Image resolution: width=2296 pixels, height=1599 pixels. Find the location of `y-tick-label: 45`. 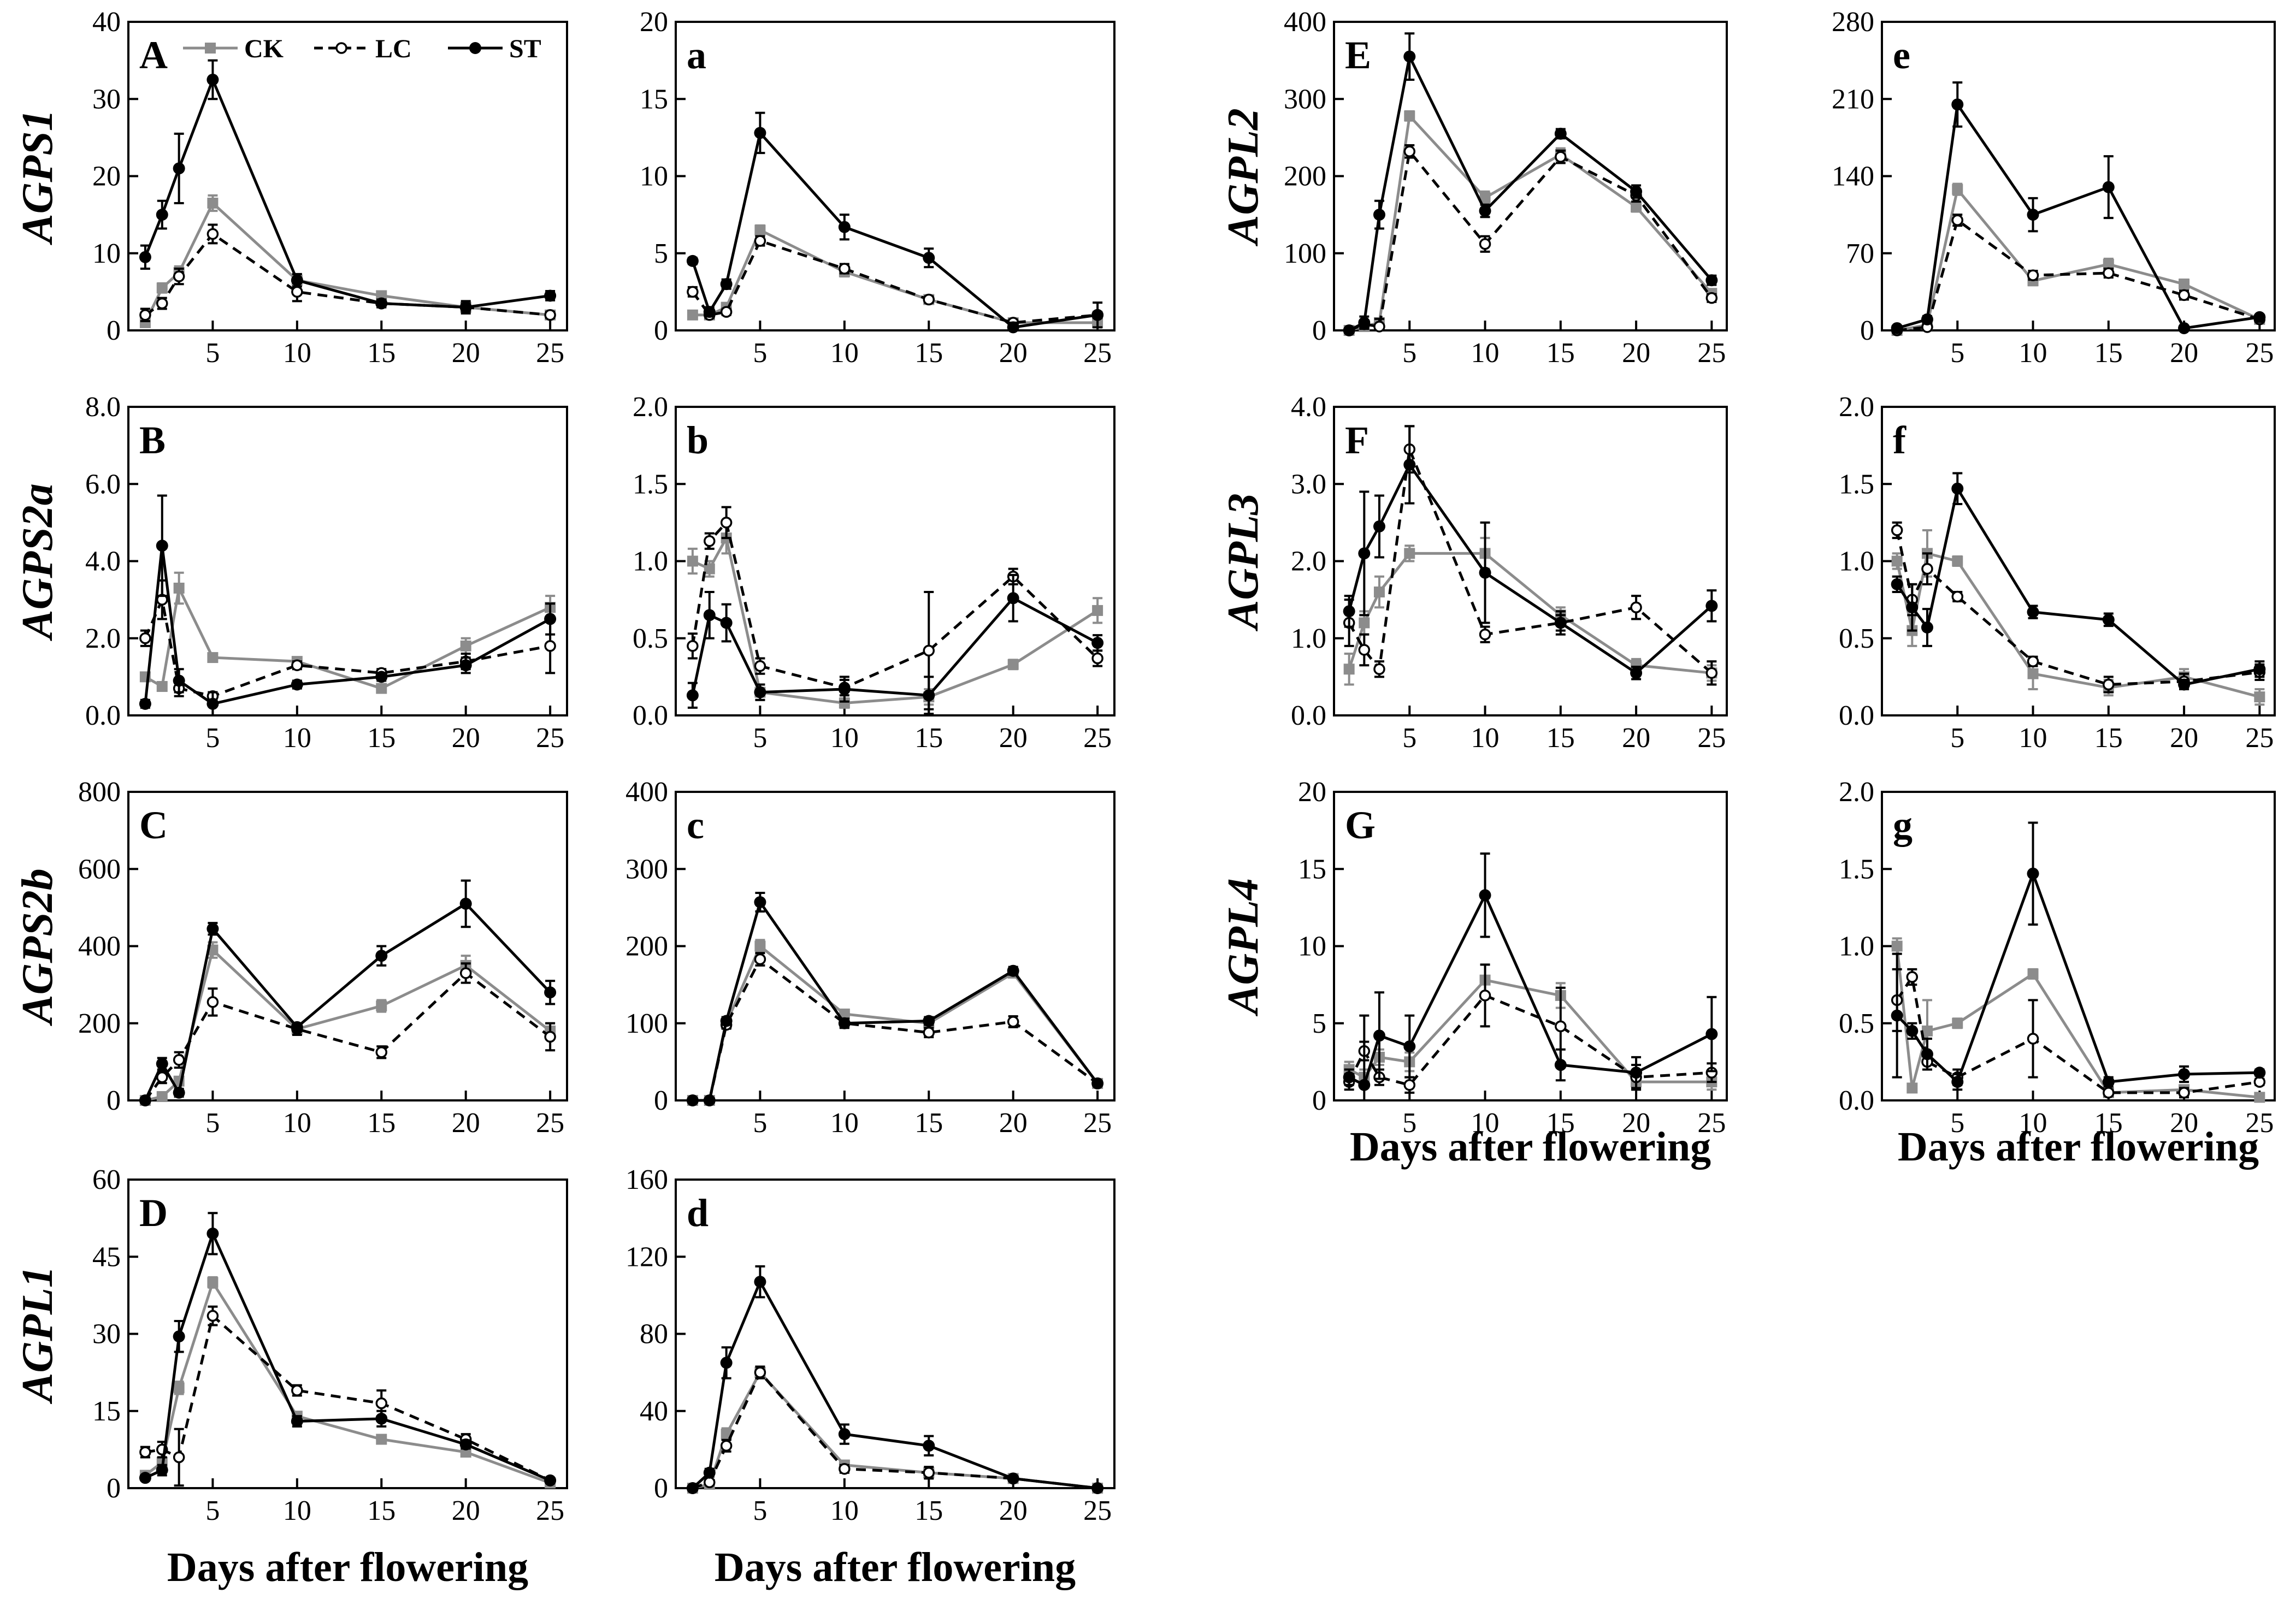

y-tick-label: 45 is located at coordinates (106, 1256).